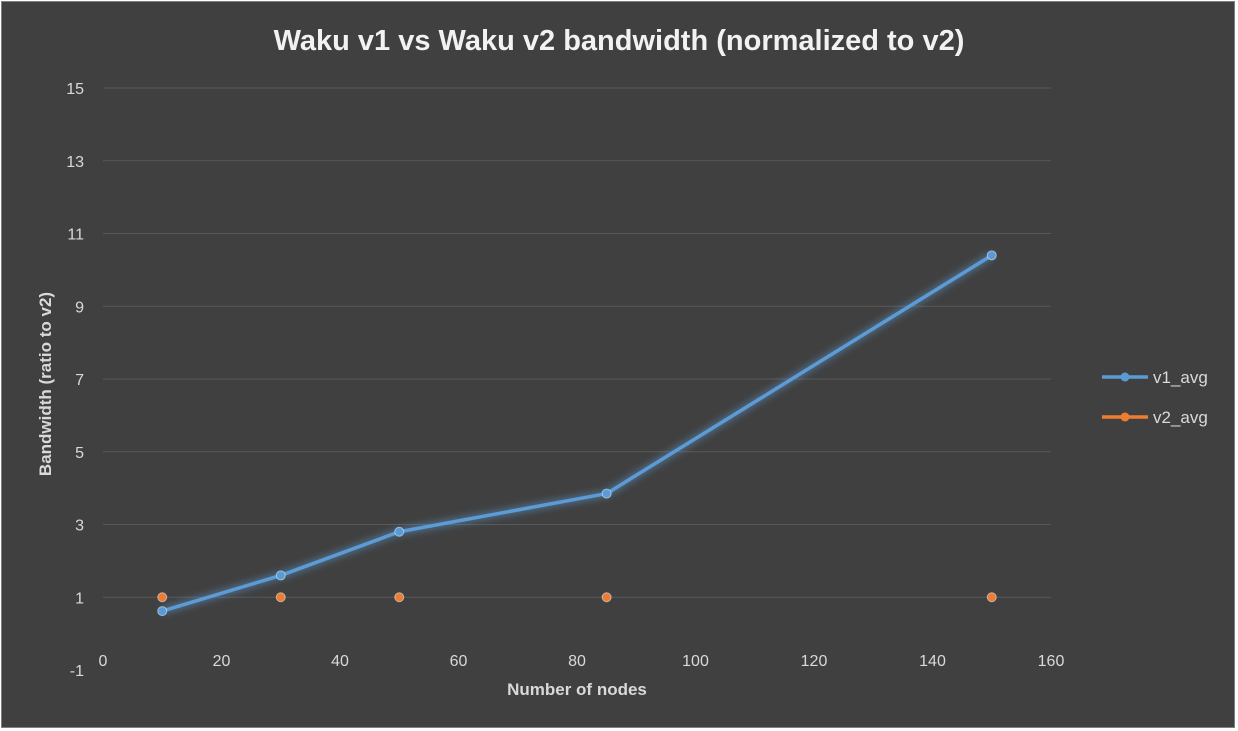  Describe the element at coordinates (75, 162) in the screenshot. I see `y-tick-label: 13` at that location.